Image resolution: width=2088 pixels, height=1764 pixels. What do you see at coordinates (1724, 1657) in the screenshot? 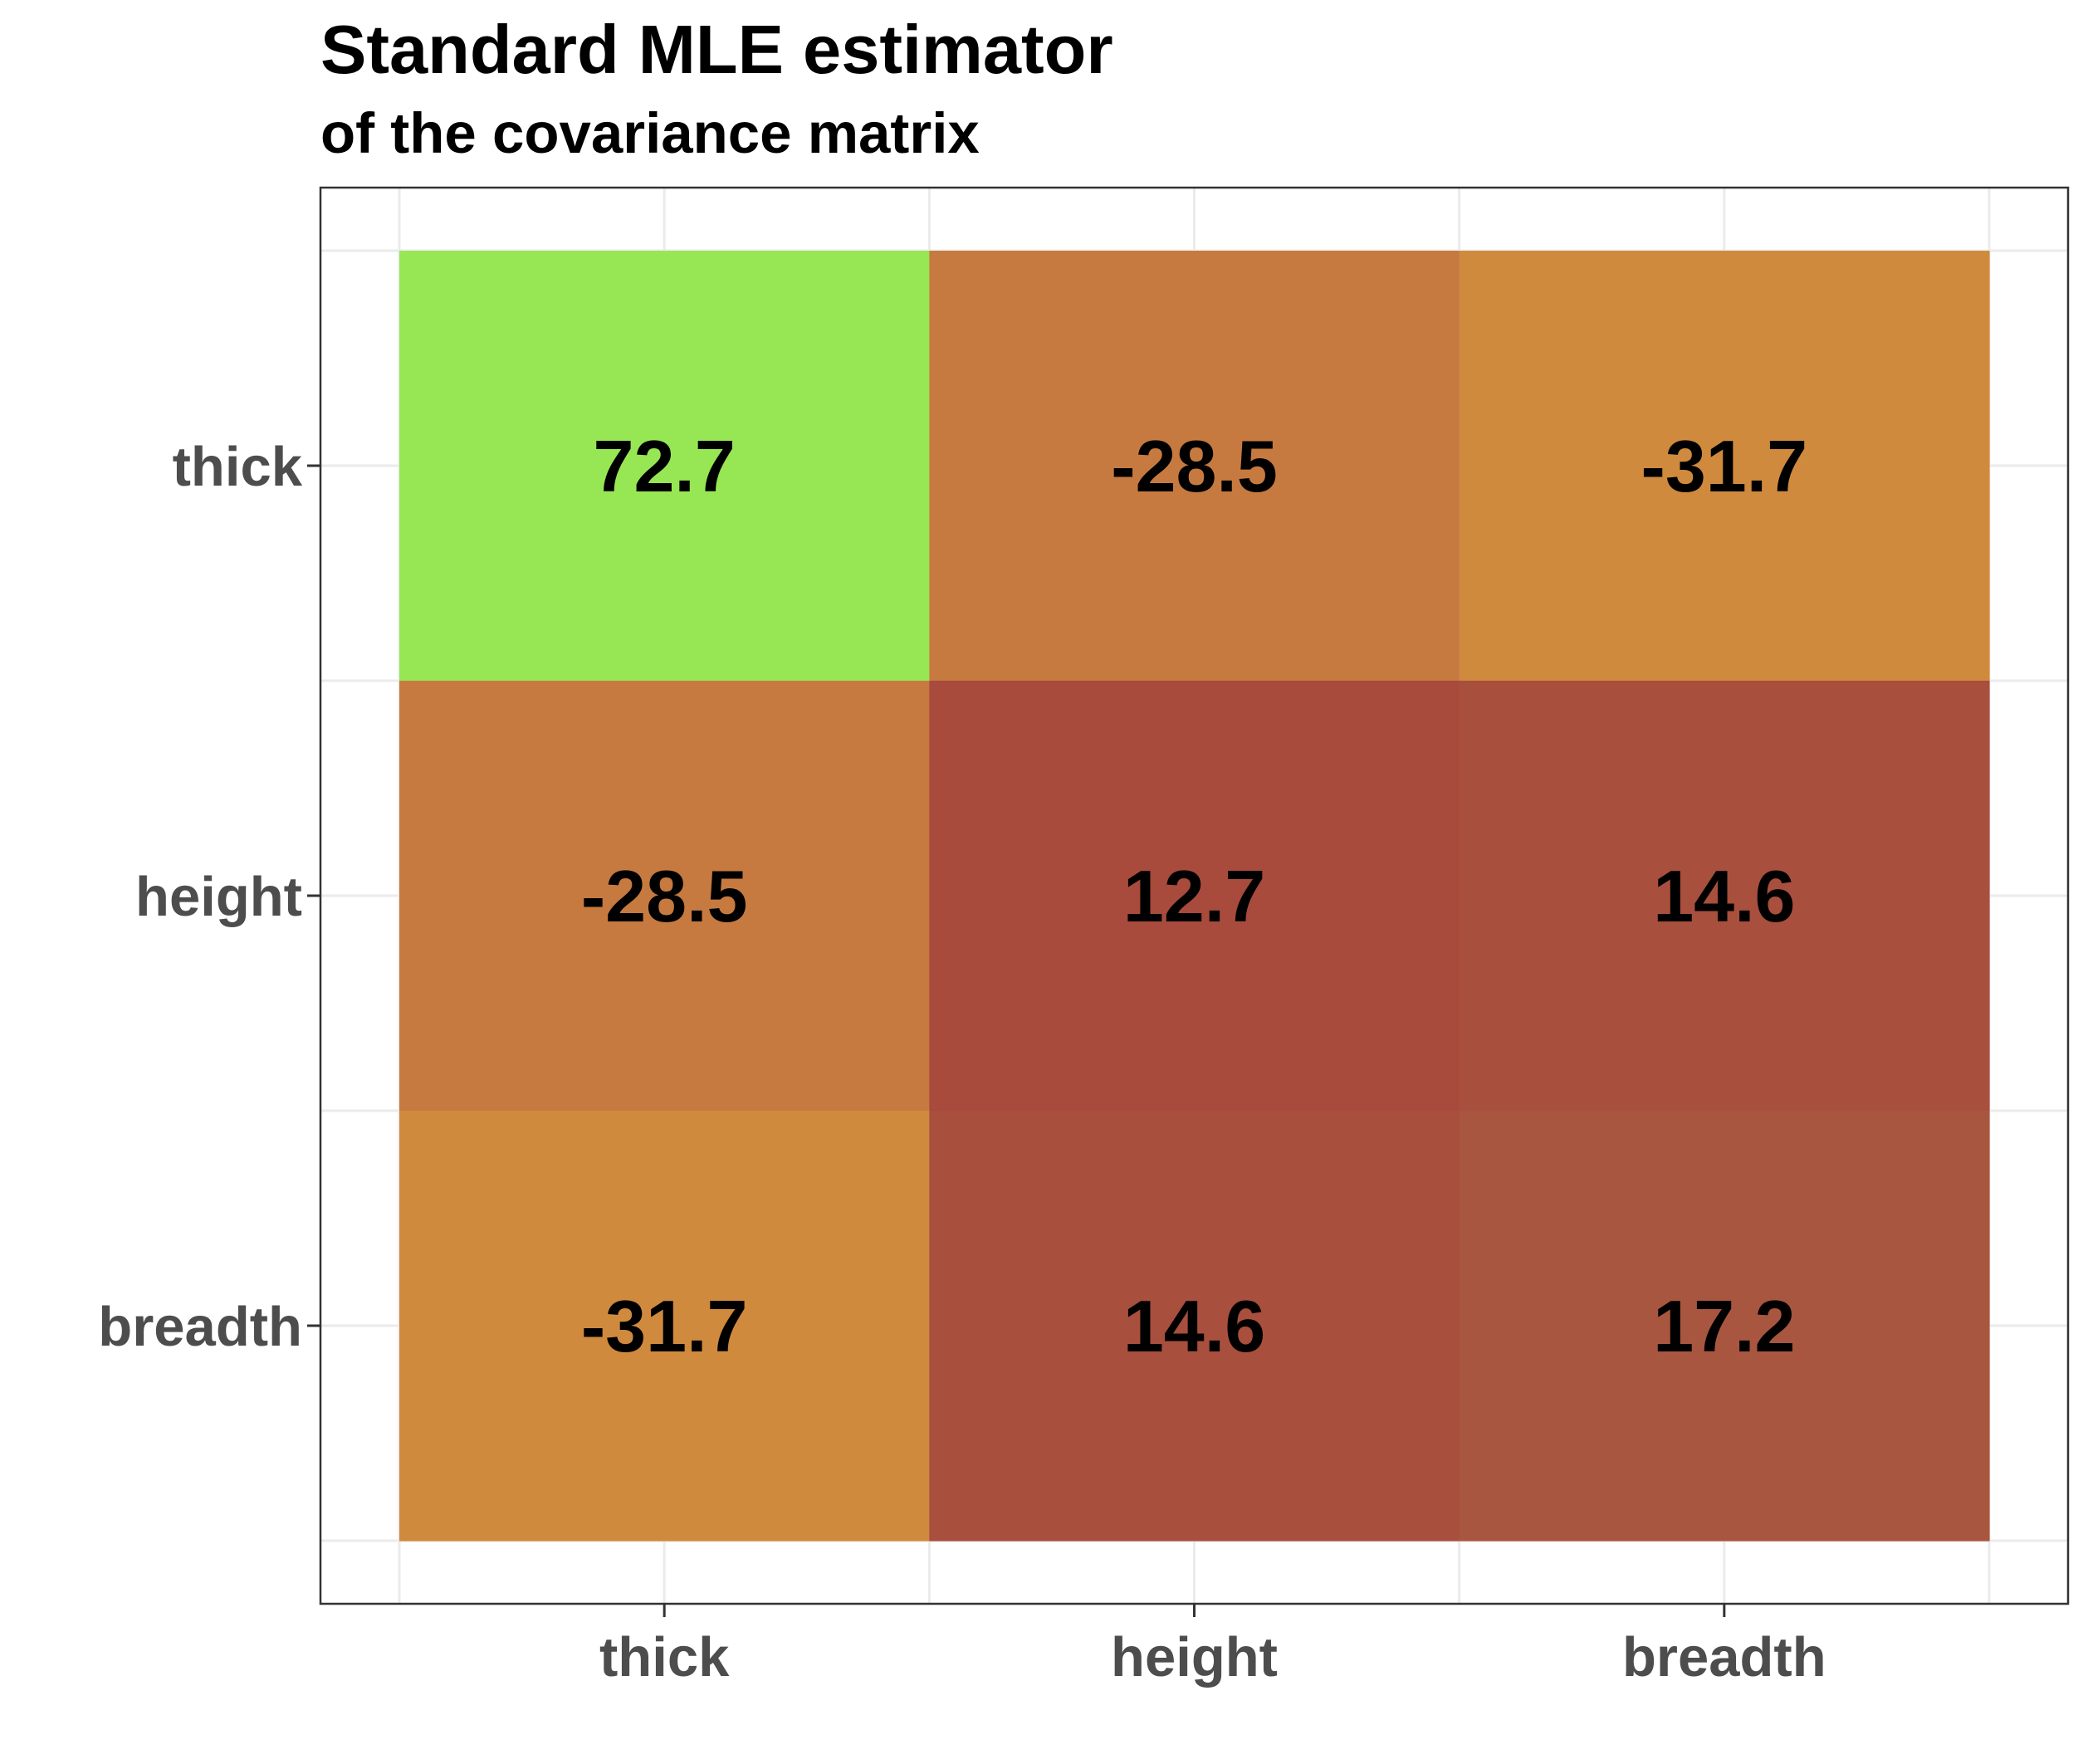
I see `x-axis-tick-label-breadth: breadth` at bounding box center [1724, 1657].